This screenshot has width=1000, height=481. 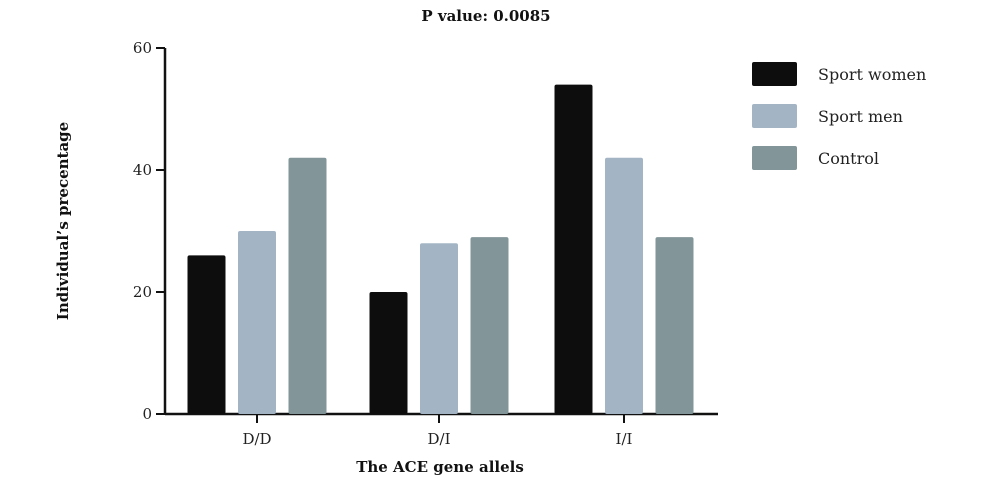 I want to click on bar-sport-women-d-i, so click(x=388, y=353).